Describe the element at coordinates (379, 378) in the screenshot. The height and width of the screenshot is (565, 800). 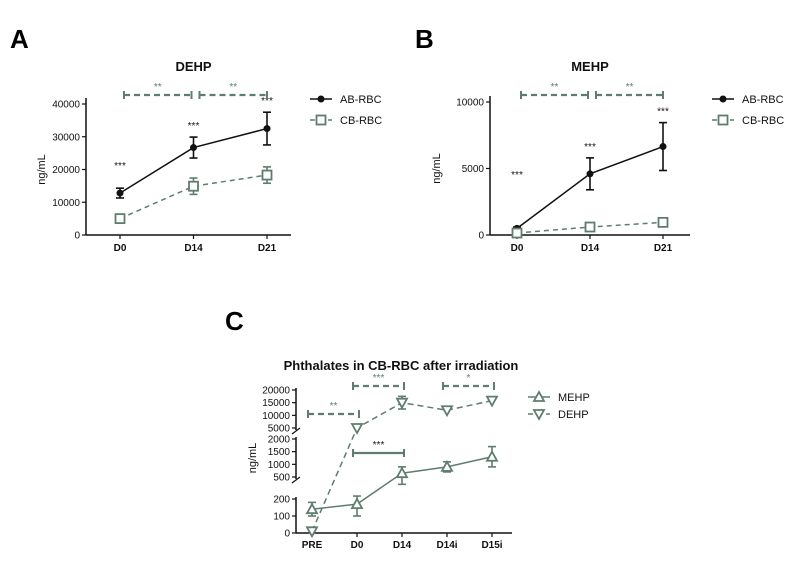
I see `significance-bracket-label: ***` at that location.